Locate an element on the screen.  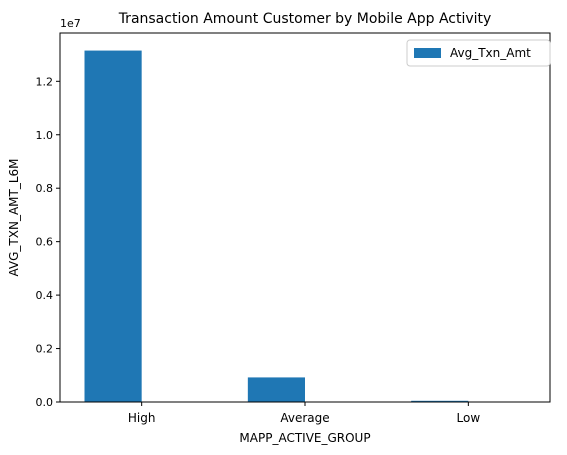
y-axis: 0.0 0.2 0.4 0.6 0.8 1.0 1.2 is located at coordinates (48, 242).